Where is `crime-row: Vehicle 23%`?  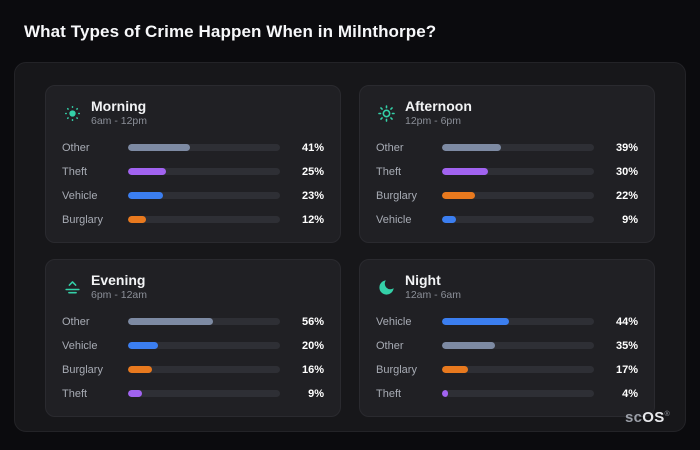 crime-row: Vehicle 23% is located at coordinates (193, 196).